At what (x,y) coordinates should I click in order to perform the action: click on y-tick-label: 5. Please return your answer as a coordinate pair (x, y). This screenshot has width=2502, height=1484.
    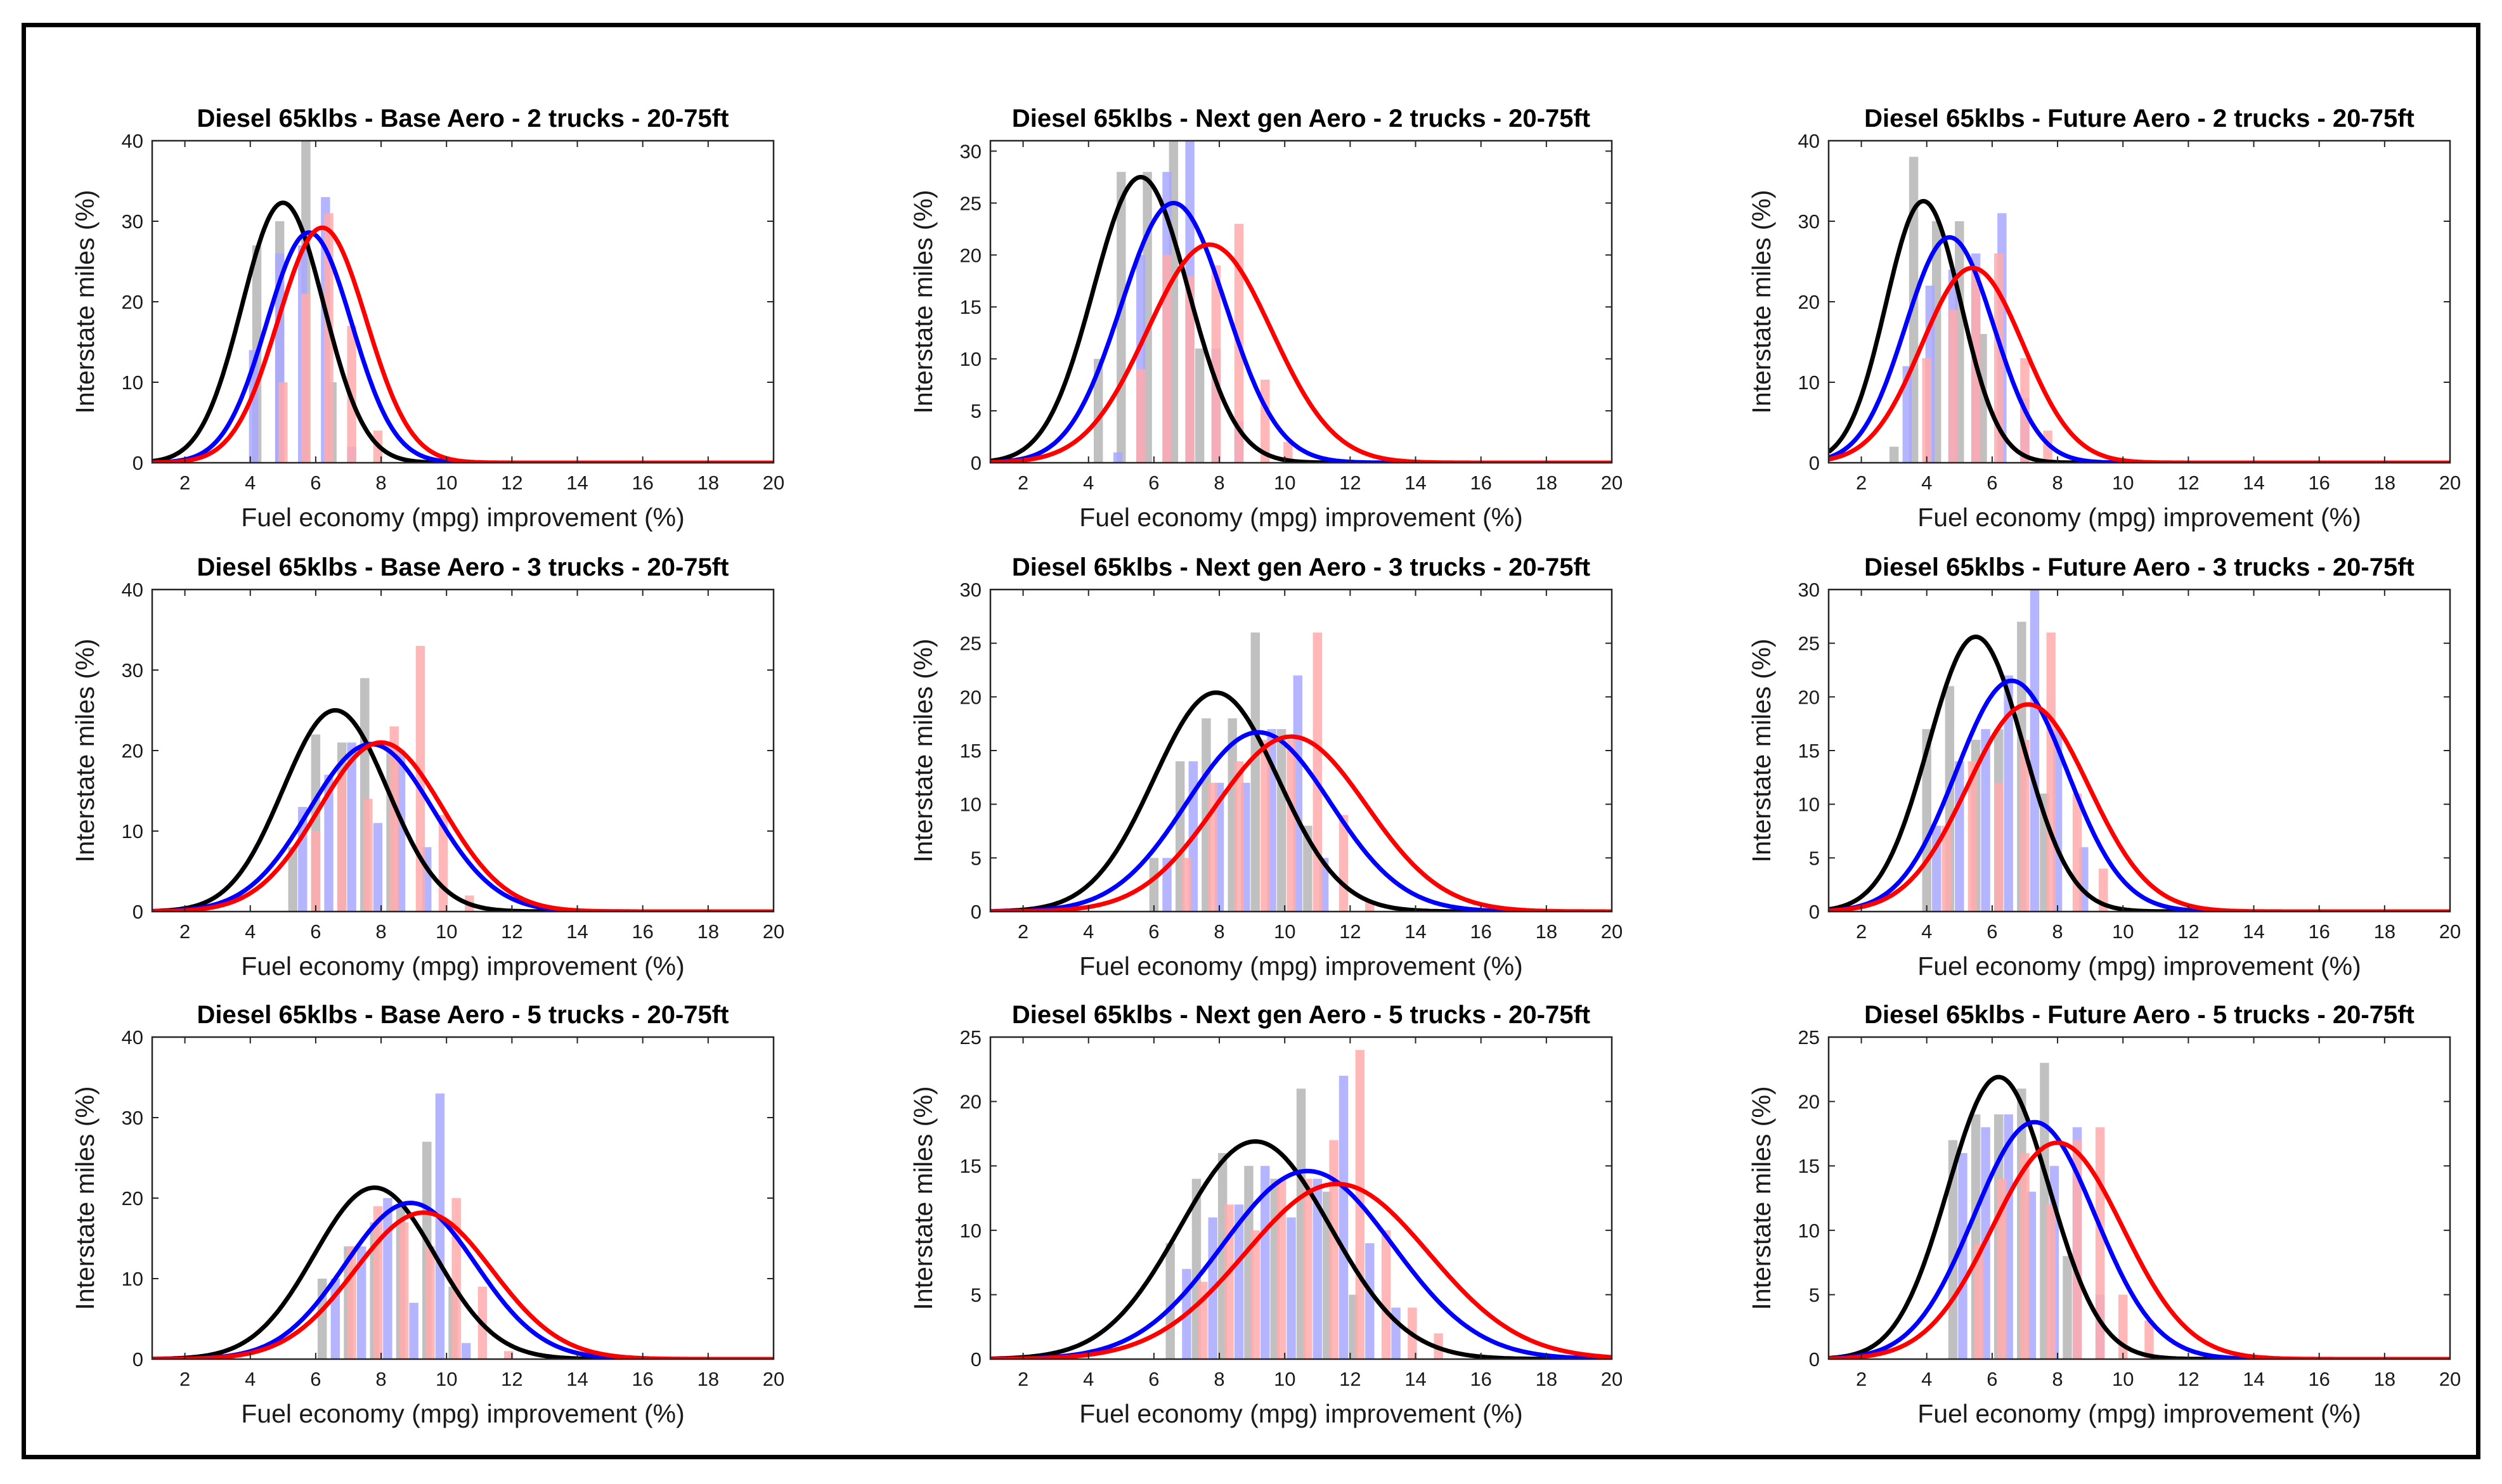
    Looking at the image, I should click on (1814, 1295).